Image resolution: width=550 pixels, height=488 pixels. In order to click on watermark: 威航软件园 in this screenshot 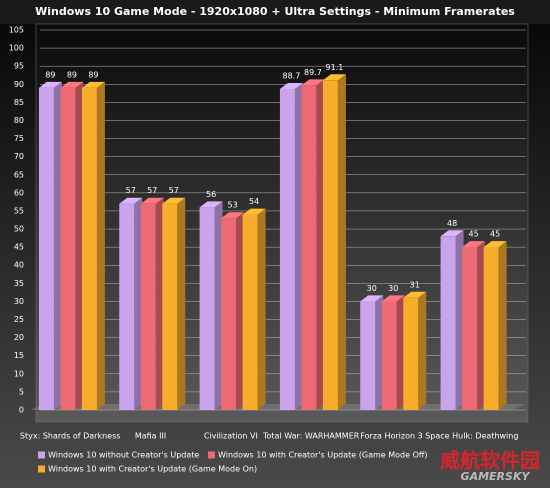, I will do `click(490, 461)`.